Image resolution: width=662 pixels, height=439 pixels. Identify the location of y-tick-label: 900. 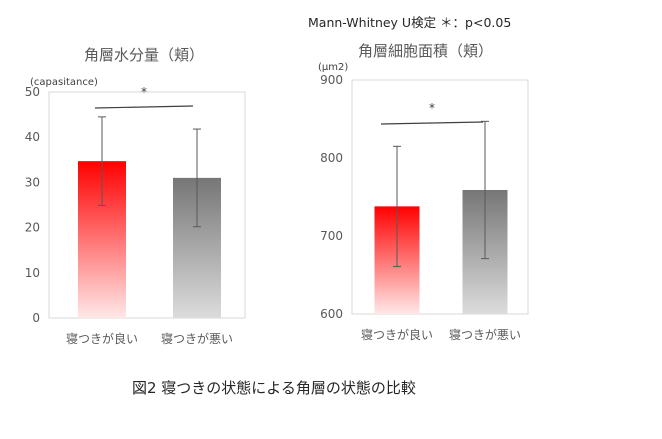
(331, 80).